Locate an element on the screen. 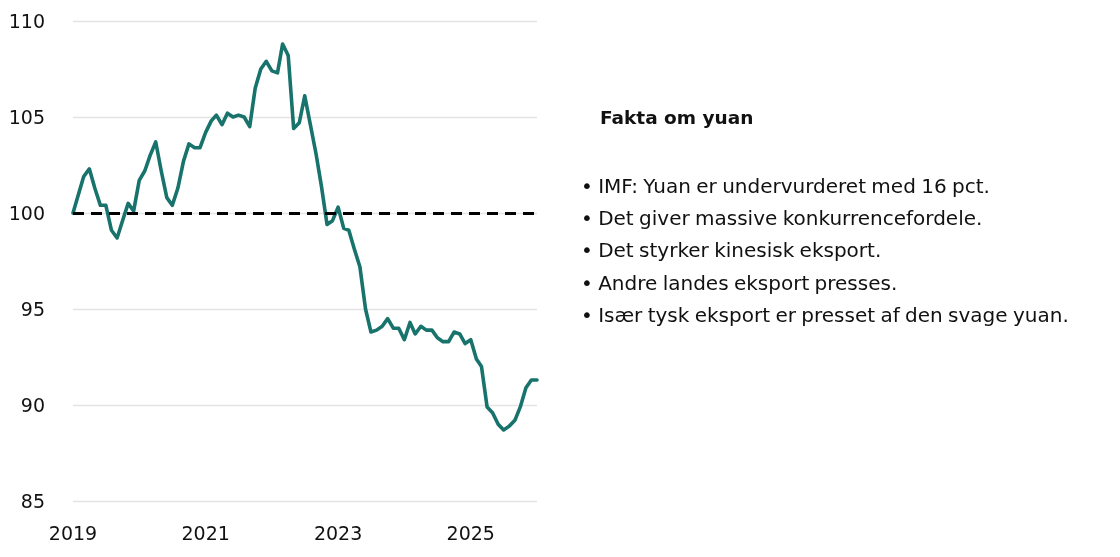 The width and height of the screenshot is (1120, 557). text: • Især tysk eksport er presset af den svage yuan. is located at coordinates (825, 315).